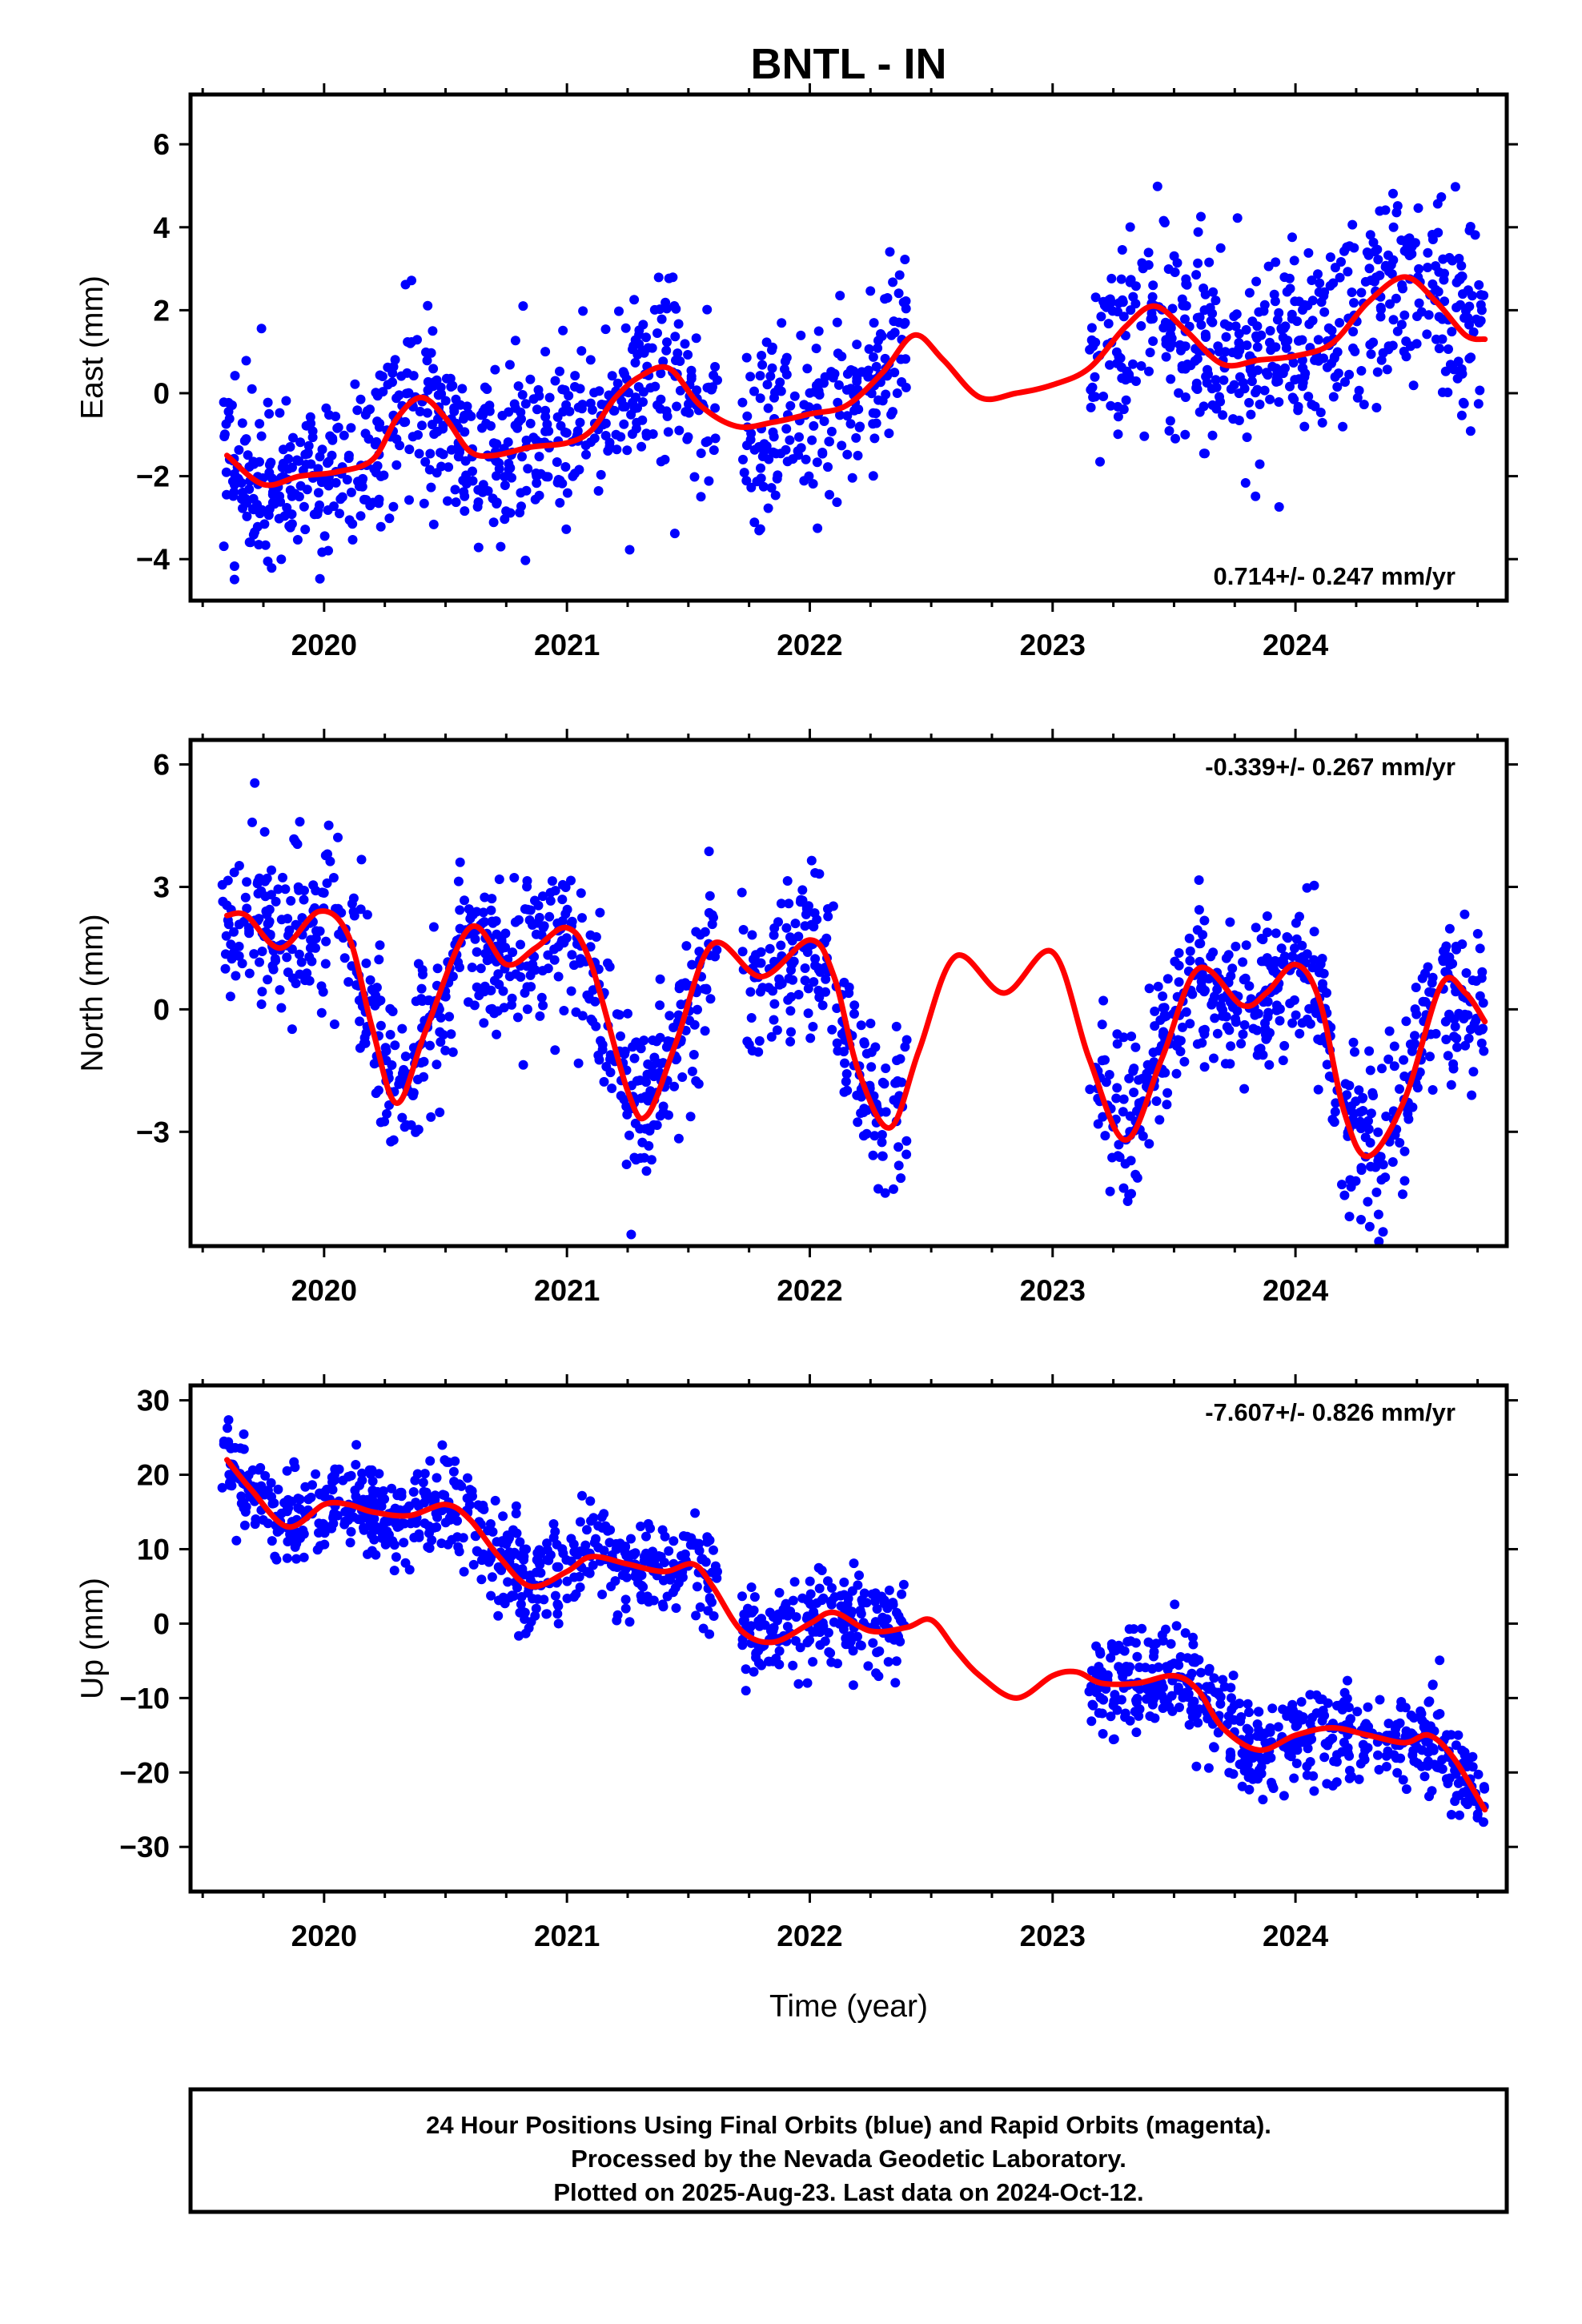  Describe the element at coordinates (144, 1698) in the screenshot. I see `up-y-tick-label: −10` at that location.